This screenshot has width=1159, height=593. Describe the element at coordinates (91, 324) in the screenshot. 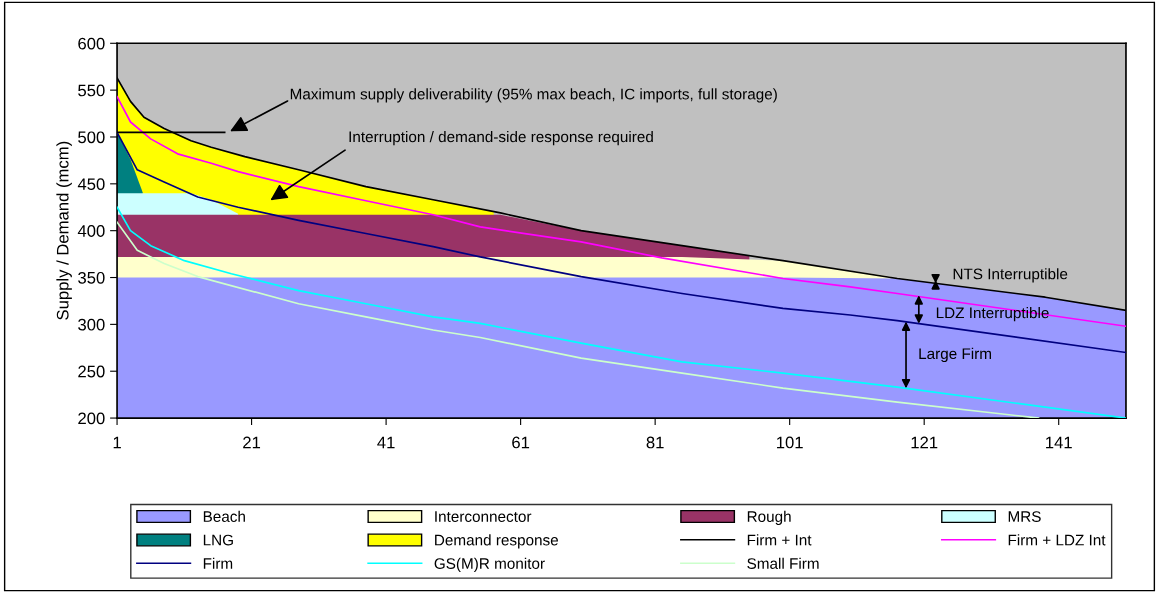

I see `y-tick-label: 300` at that location.